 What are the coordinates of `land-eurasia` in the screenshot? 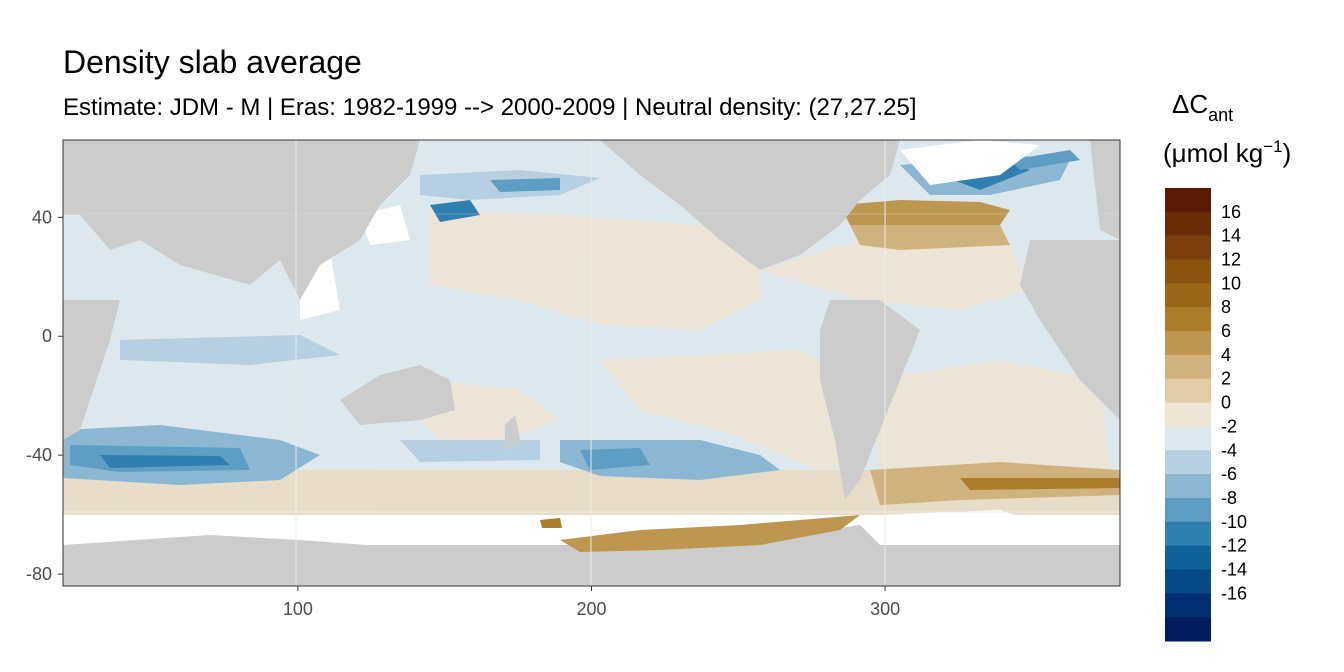 It's located at (241, 220).